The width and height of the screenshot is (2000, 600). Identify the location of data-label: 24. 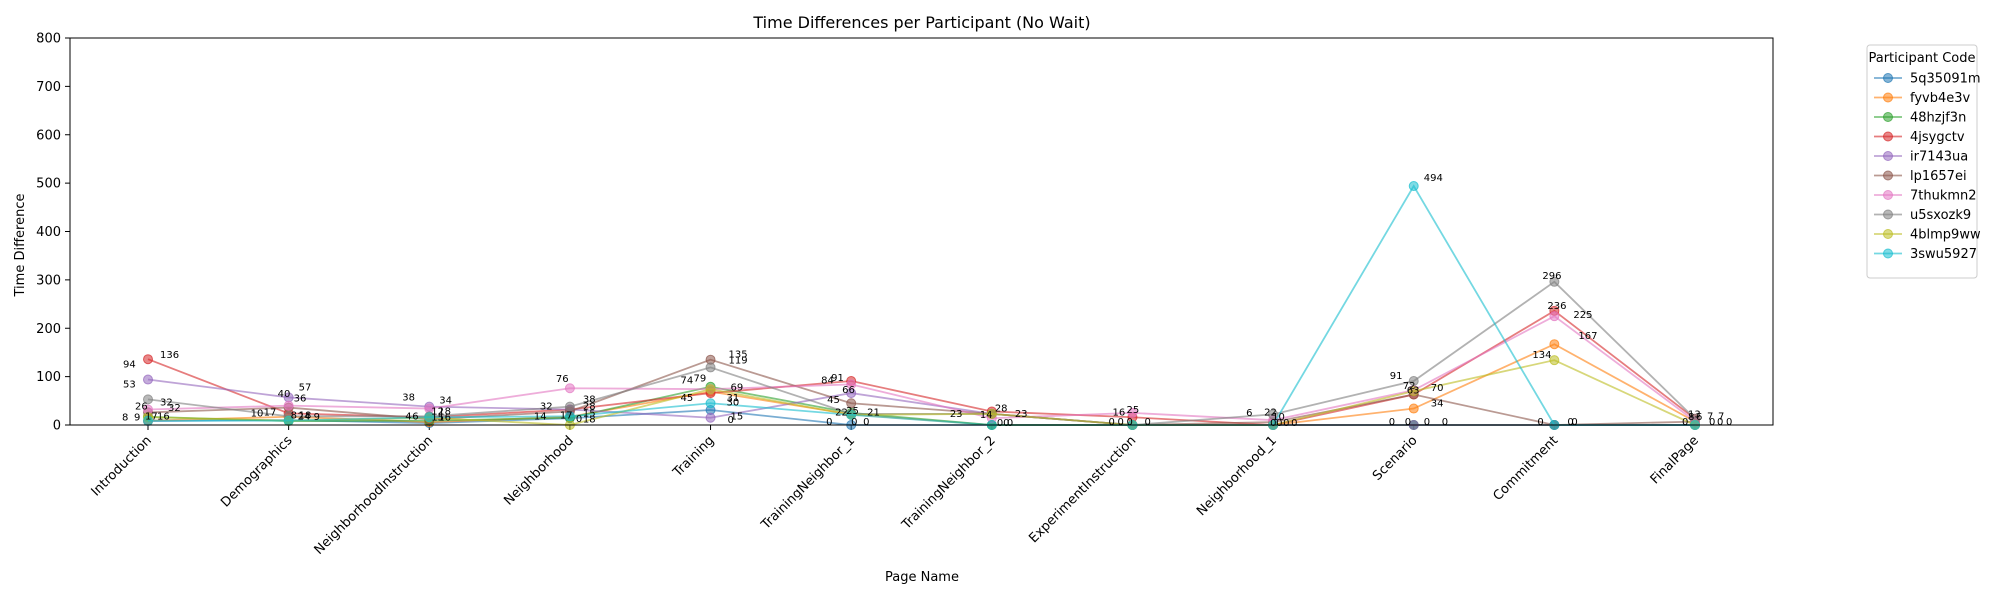
(304, 416).